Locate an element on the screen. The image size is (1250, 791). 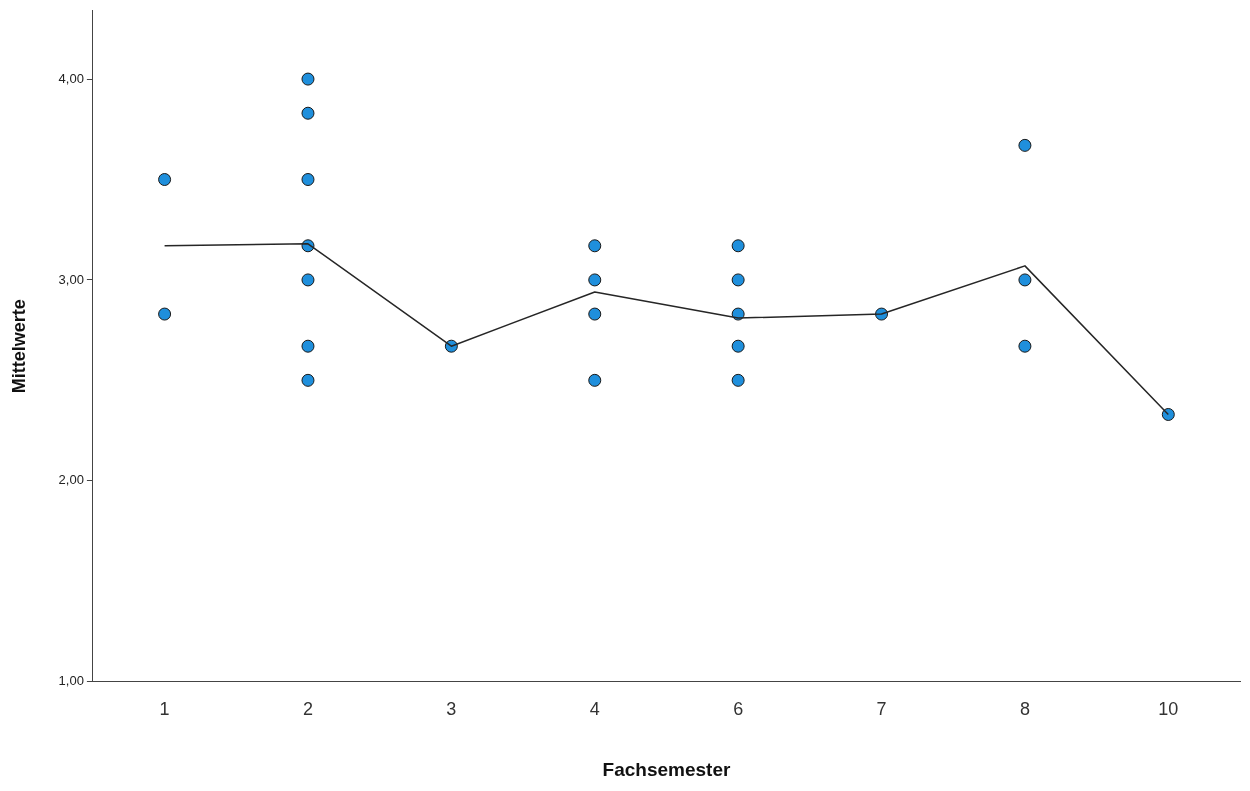
y-tick-label: 4,00 is located at coordinates (71, 78).